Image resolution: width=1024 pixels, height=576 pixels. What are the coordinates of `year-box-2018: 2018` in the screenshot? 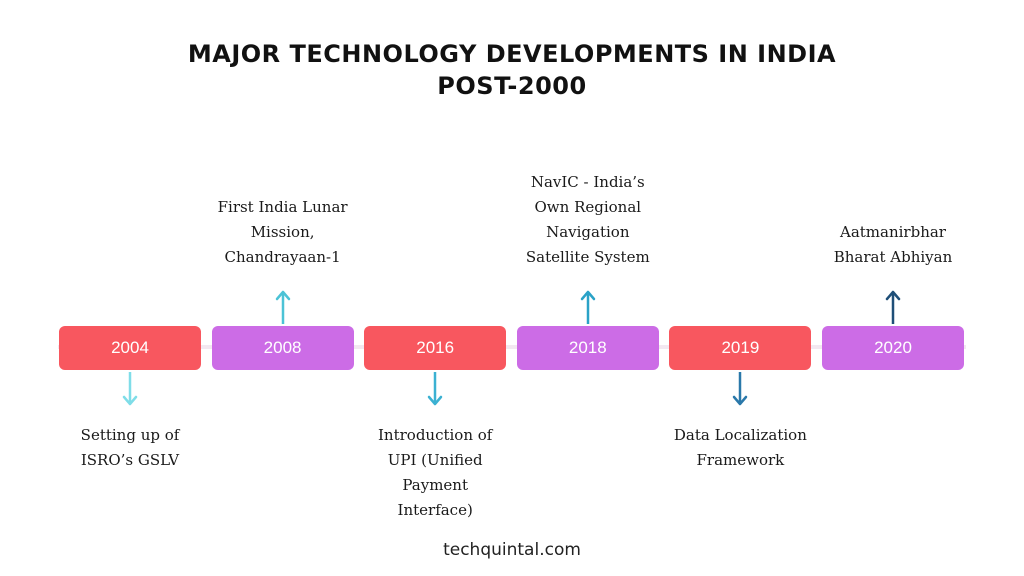 It's located at (587, 348).